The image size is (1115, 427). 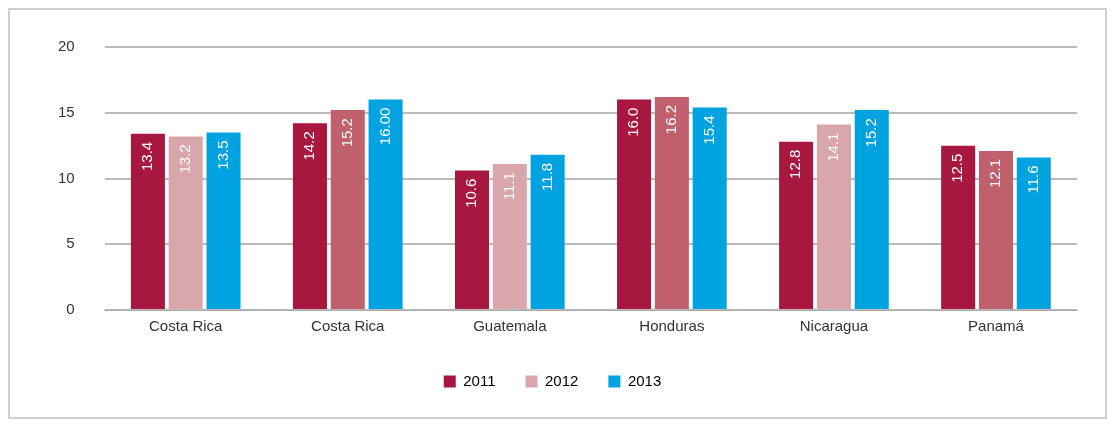 What do you see at coordinates (70, 243) in the screenshot?
I see `y-tick-label: 5` at bounding box center [70, 243].